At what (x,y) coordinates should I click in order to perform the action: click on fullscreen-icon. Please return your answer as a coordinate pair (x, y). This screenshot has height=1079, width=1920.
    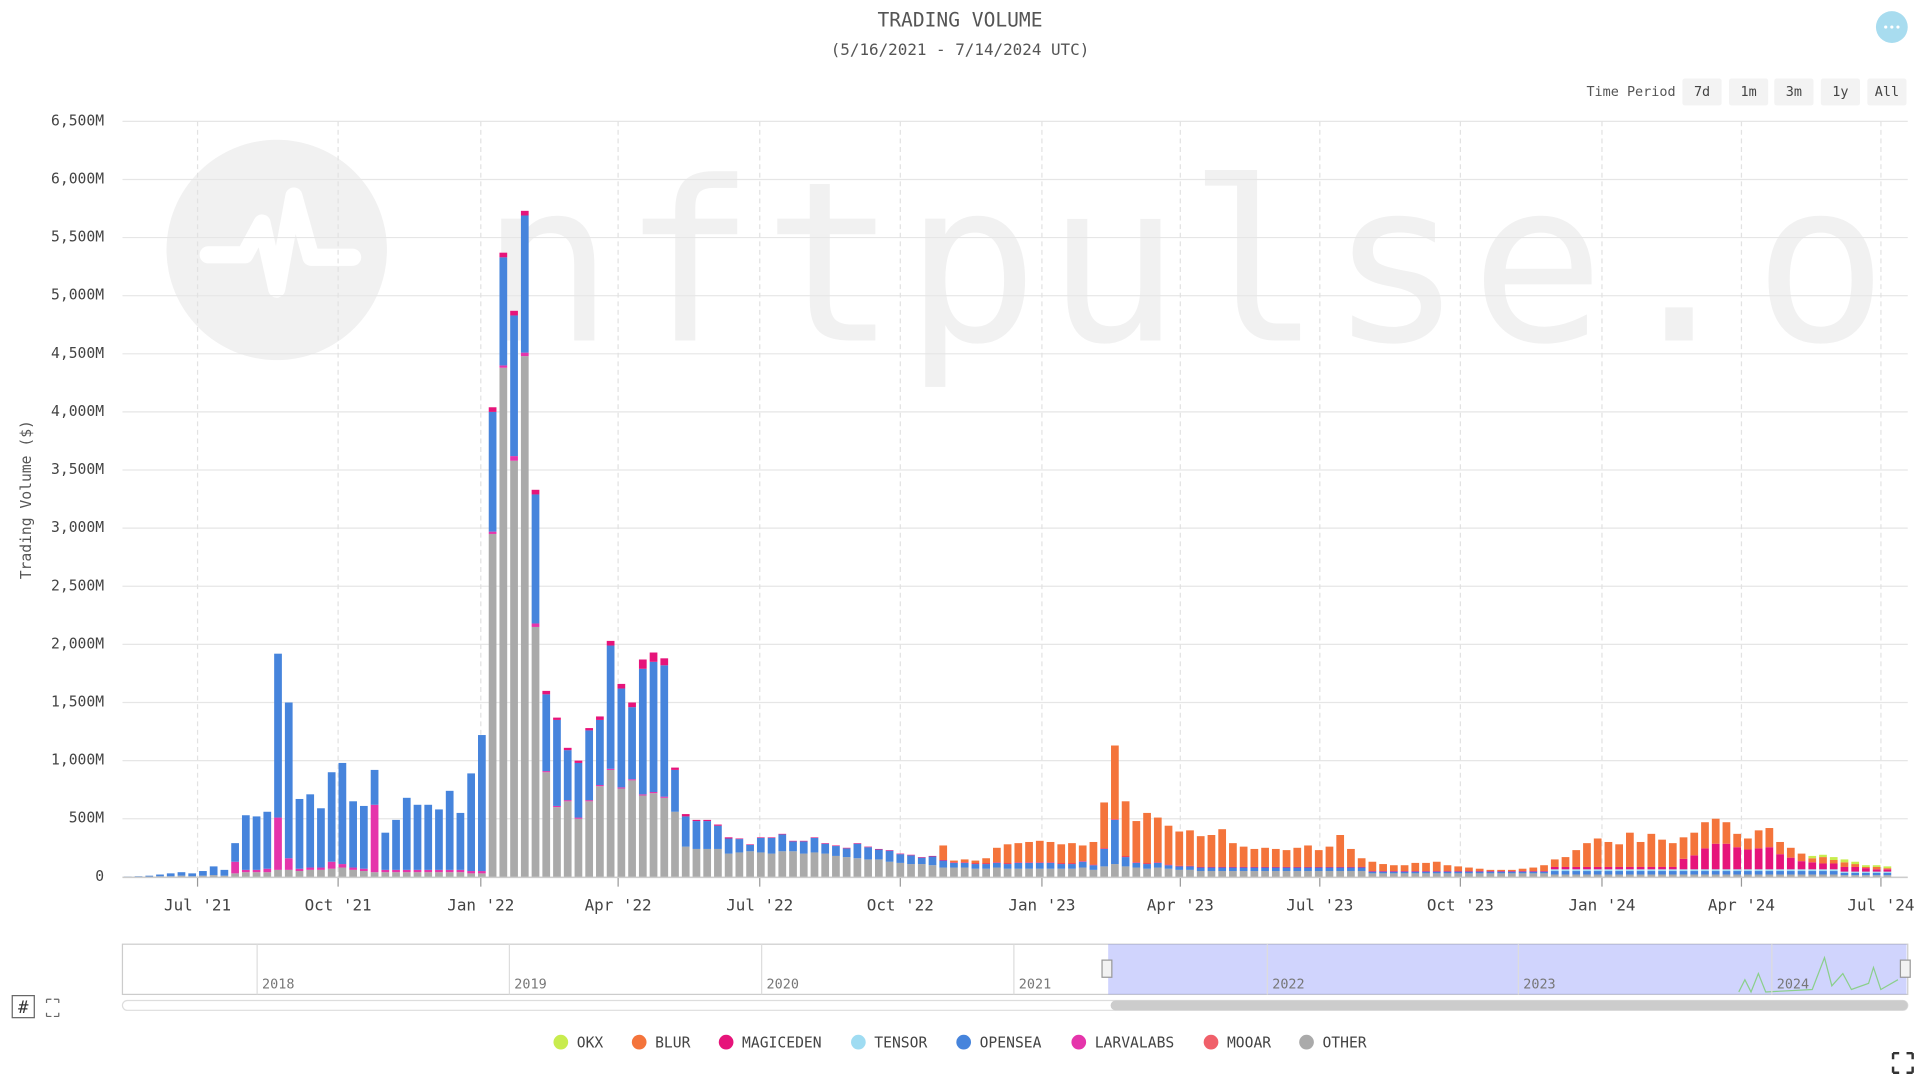
    Looking at the image, I should click on (1902, 1062).